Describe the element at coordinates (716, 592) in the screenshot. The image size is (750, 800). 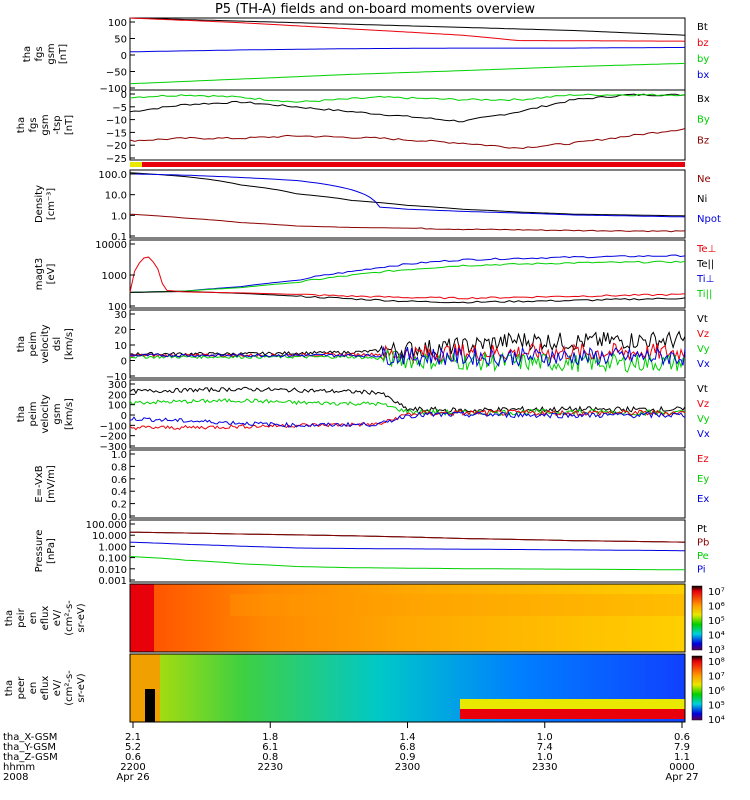
I see `colorbar-label: 10⁷` at that location.